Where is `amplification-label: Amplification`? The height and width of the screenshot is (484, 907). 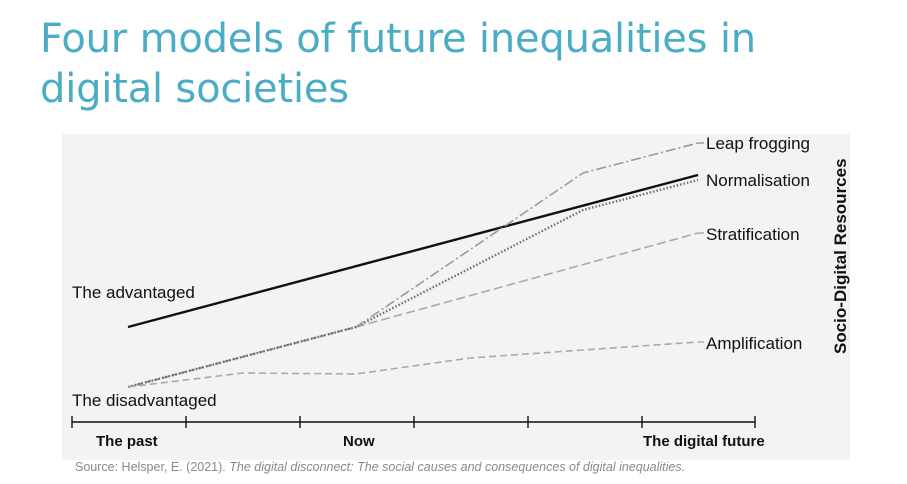
amplification-label: Amplification is located at coordinates (754, 343).